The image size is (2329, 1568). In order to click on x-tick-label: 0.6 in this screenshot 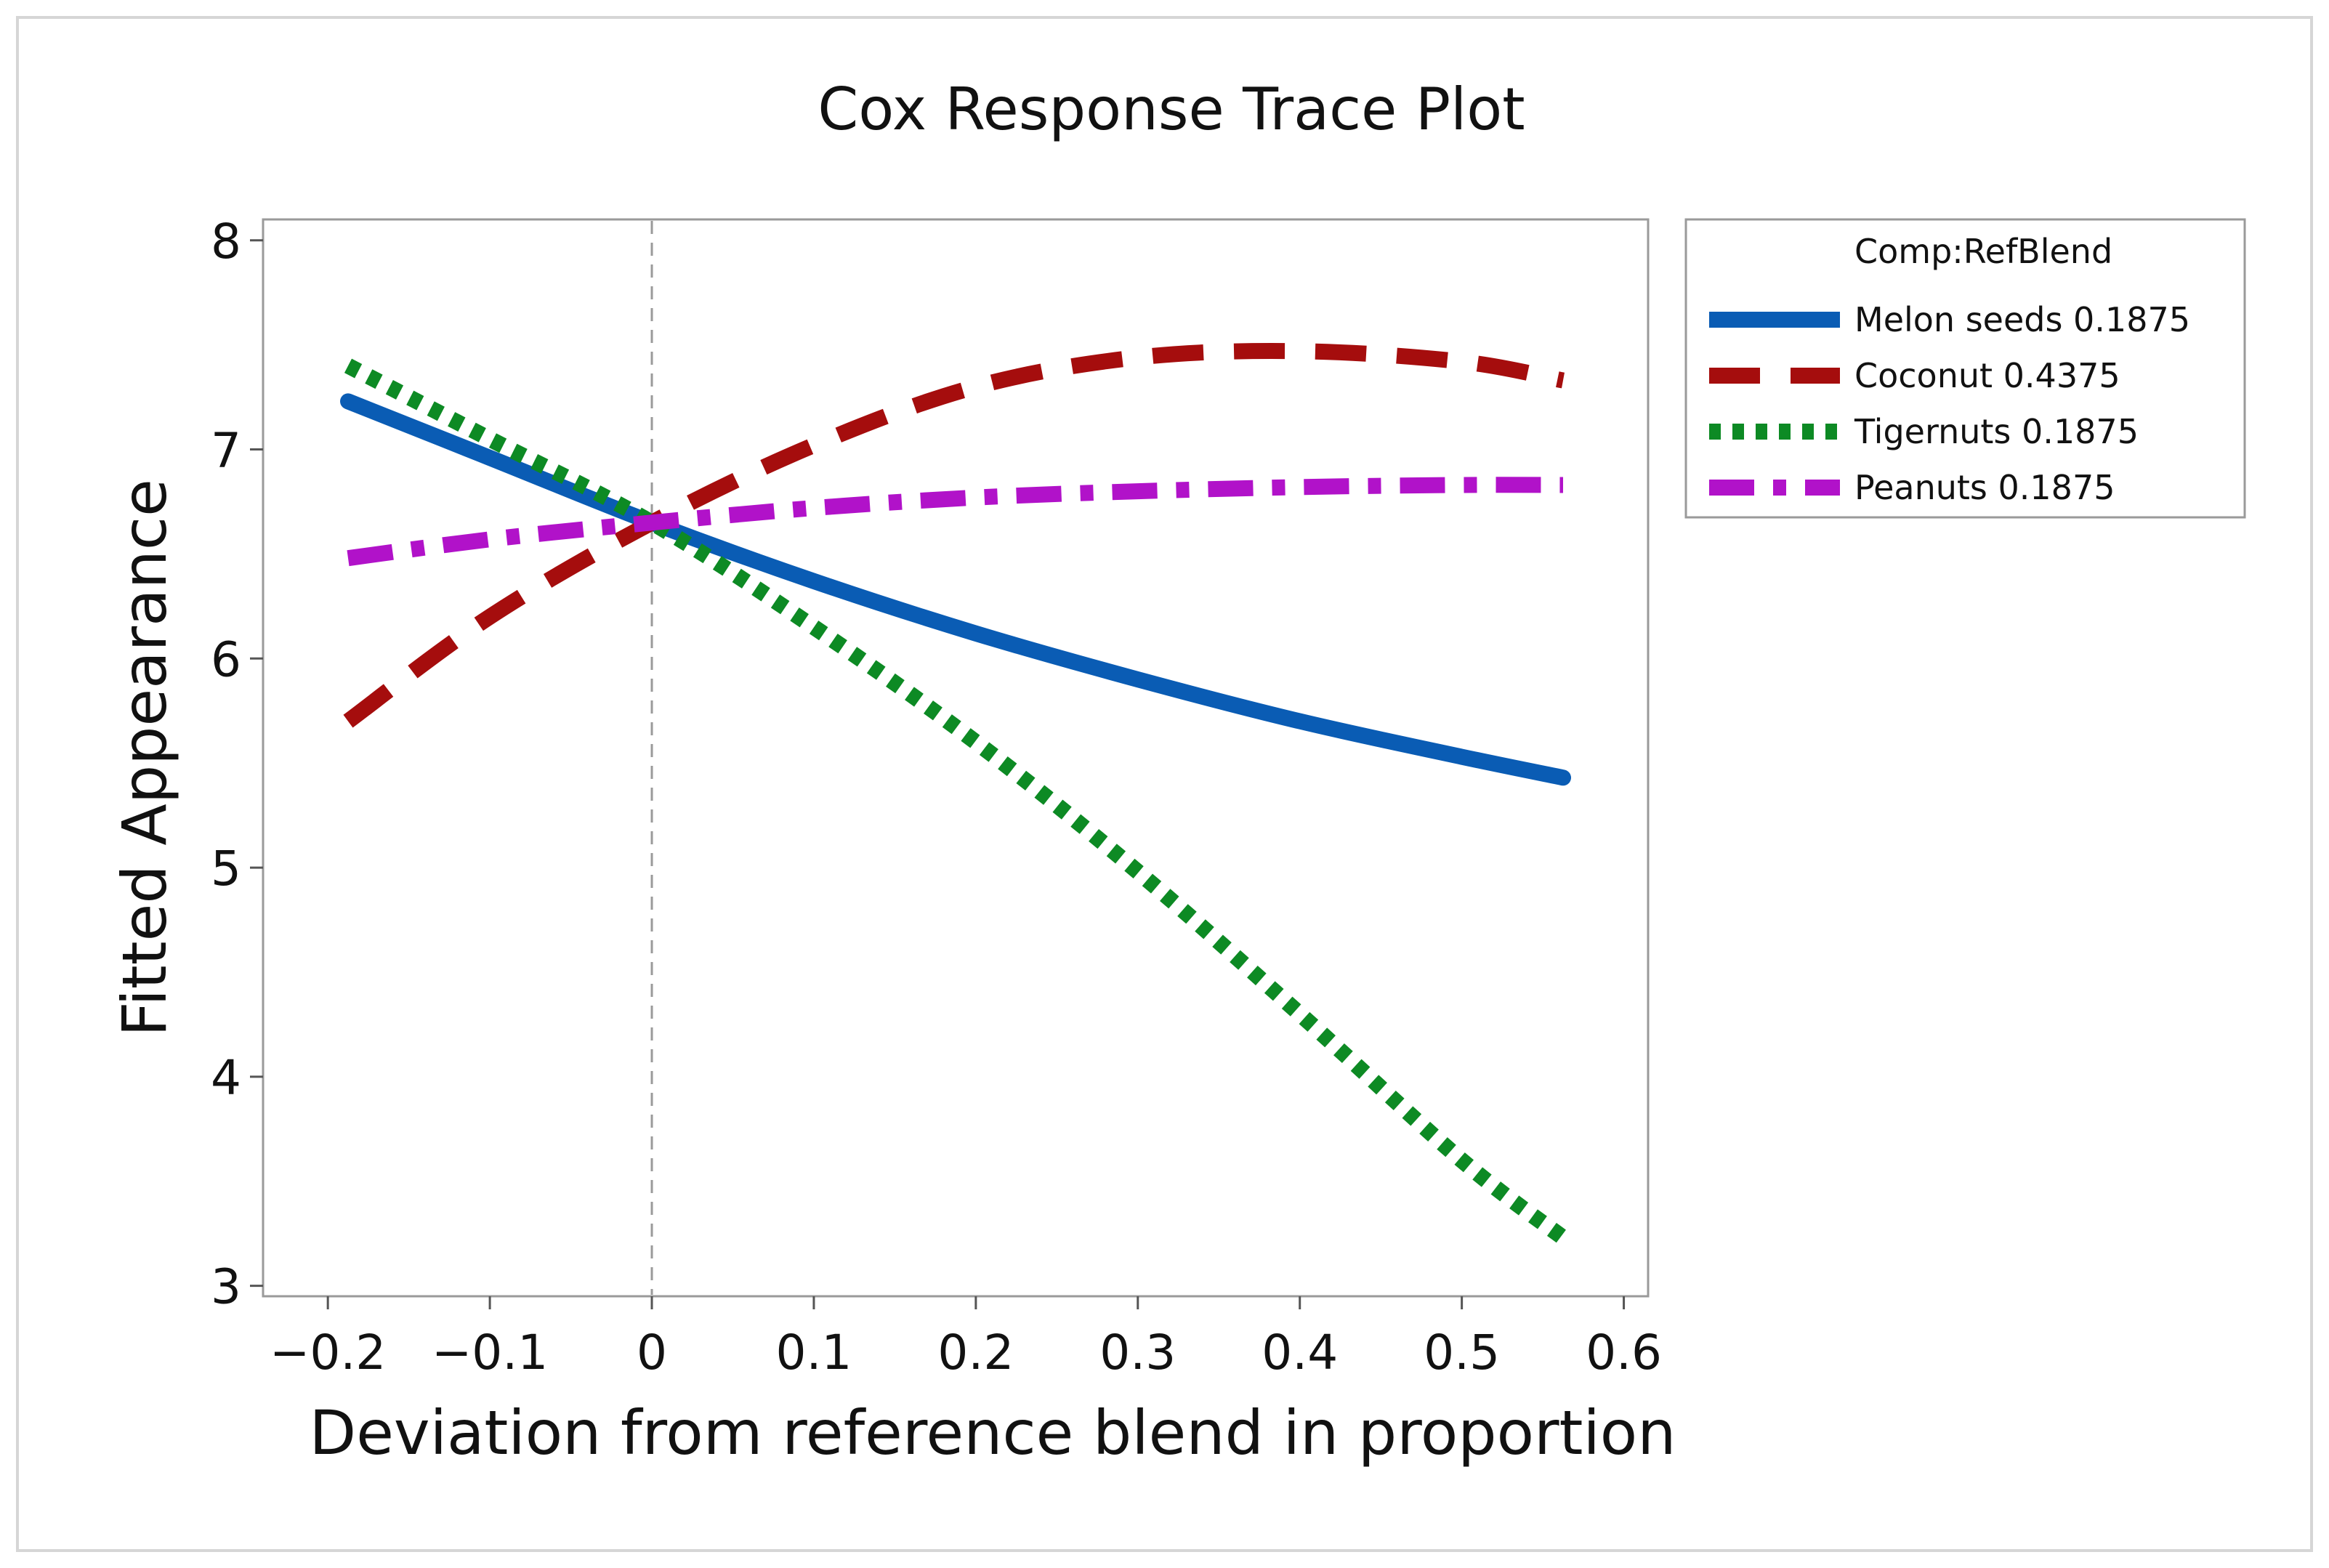, I will do `click(1624, 1353)`.